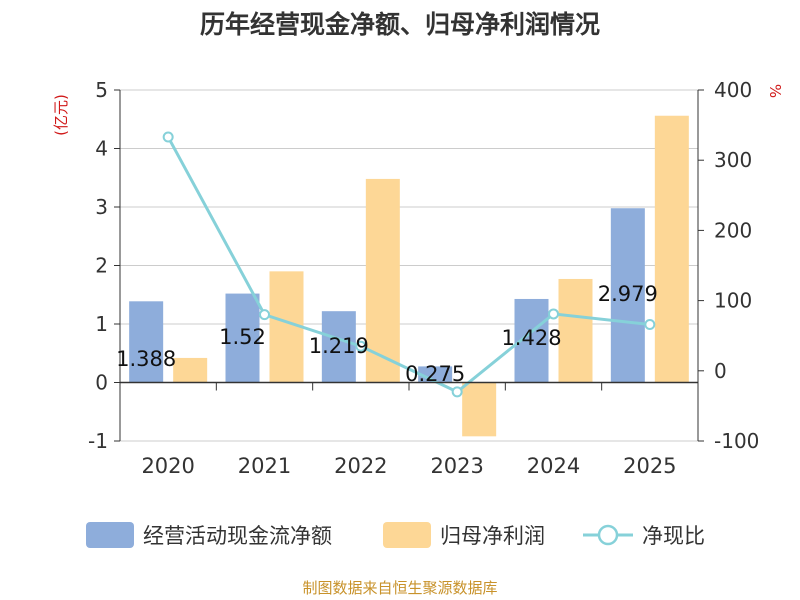 The image size is (800, 600). What do you see at coordinates (146, 359) in the screenshot?
I see `data-label-cash-flow: 1.388` at bounding box center [146, 359].